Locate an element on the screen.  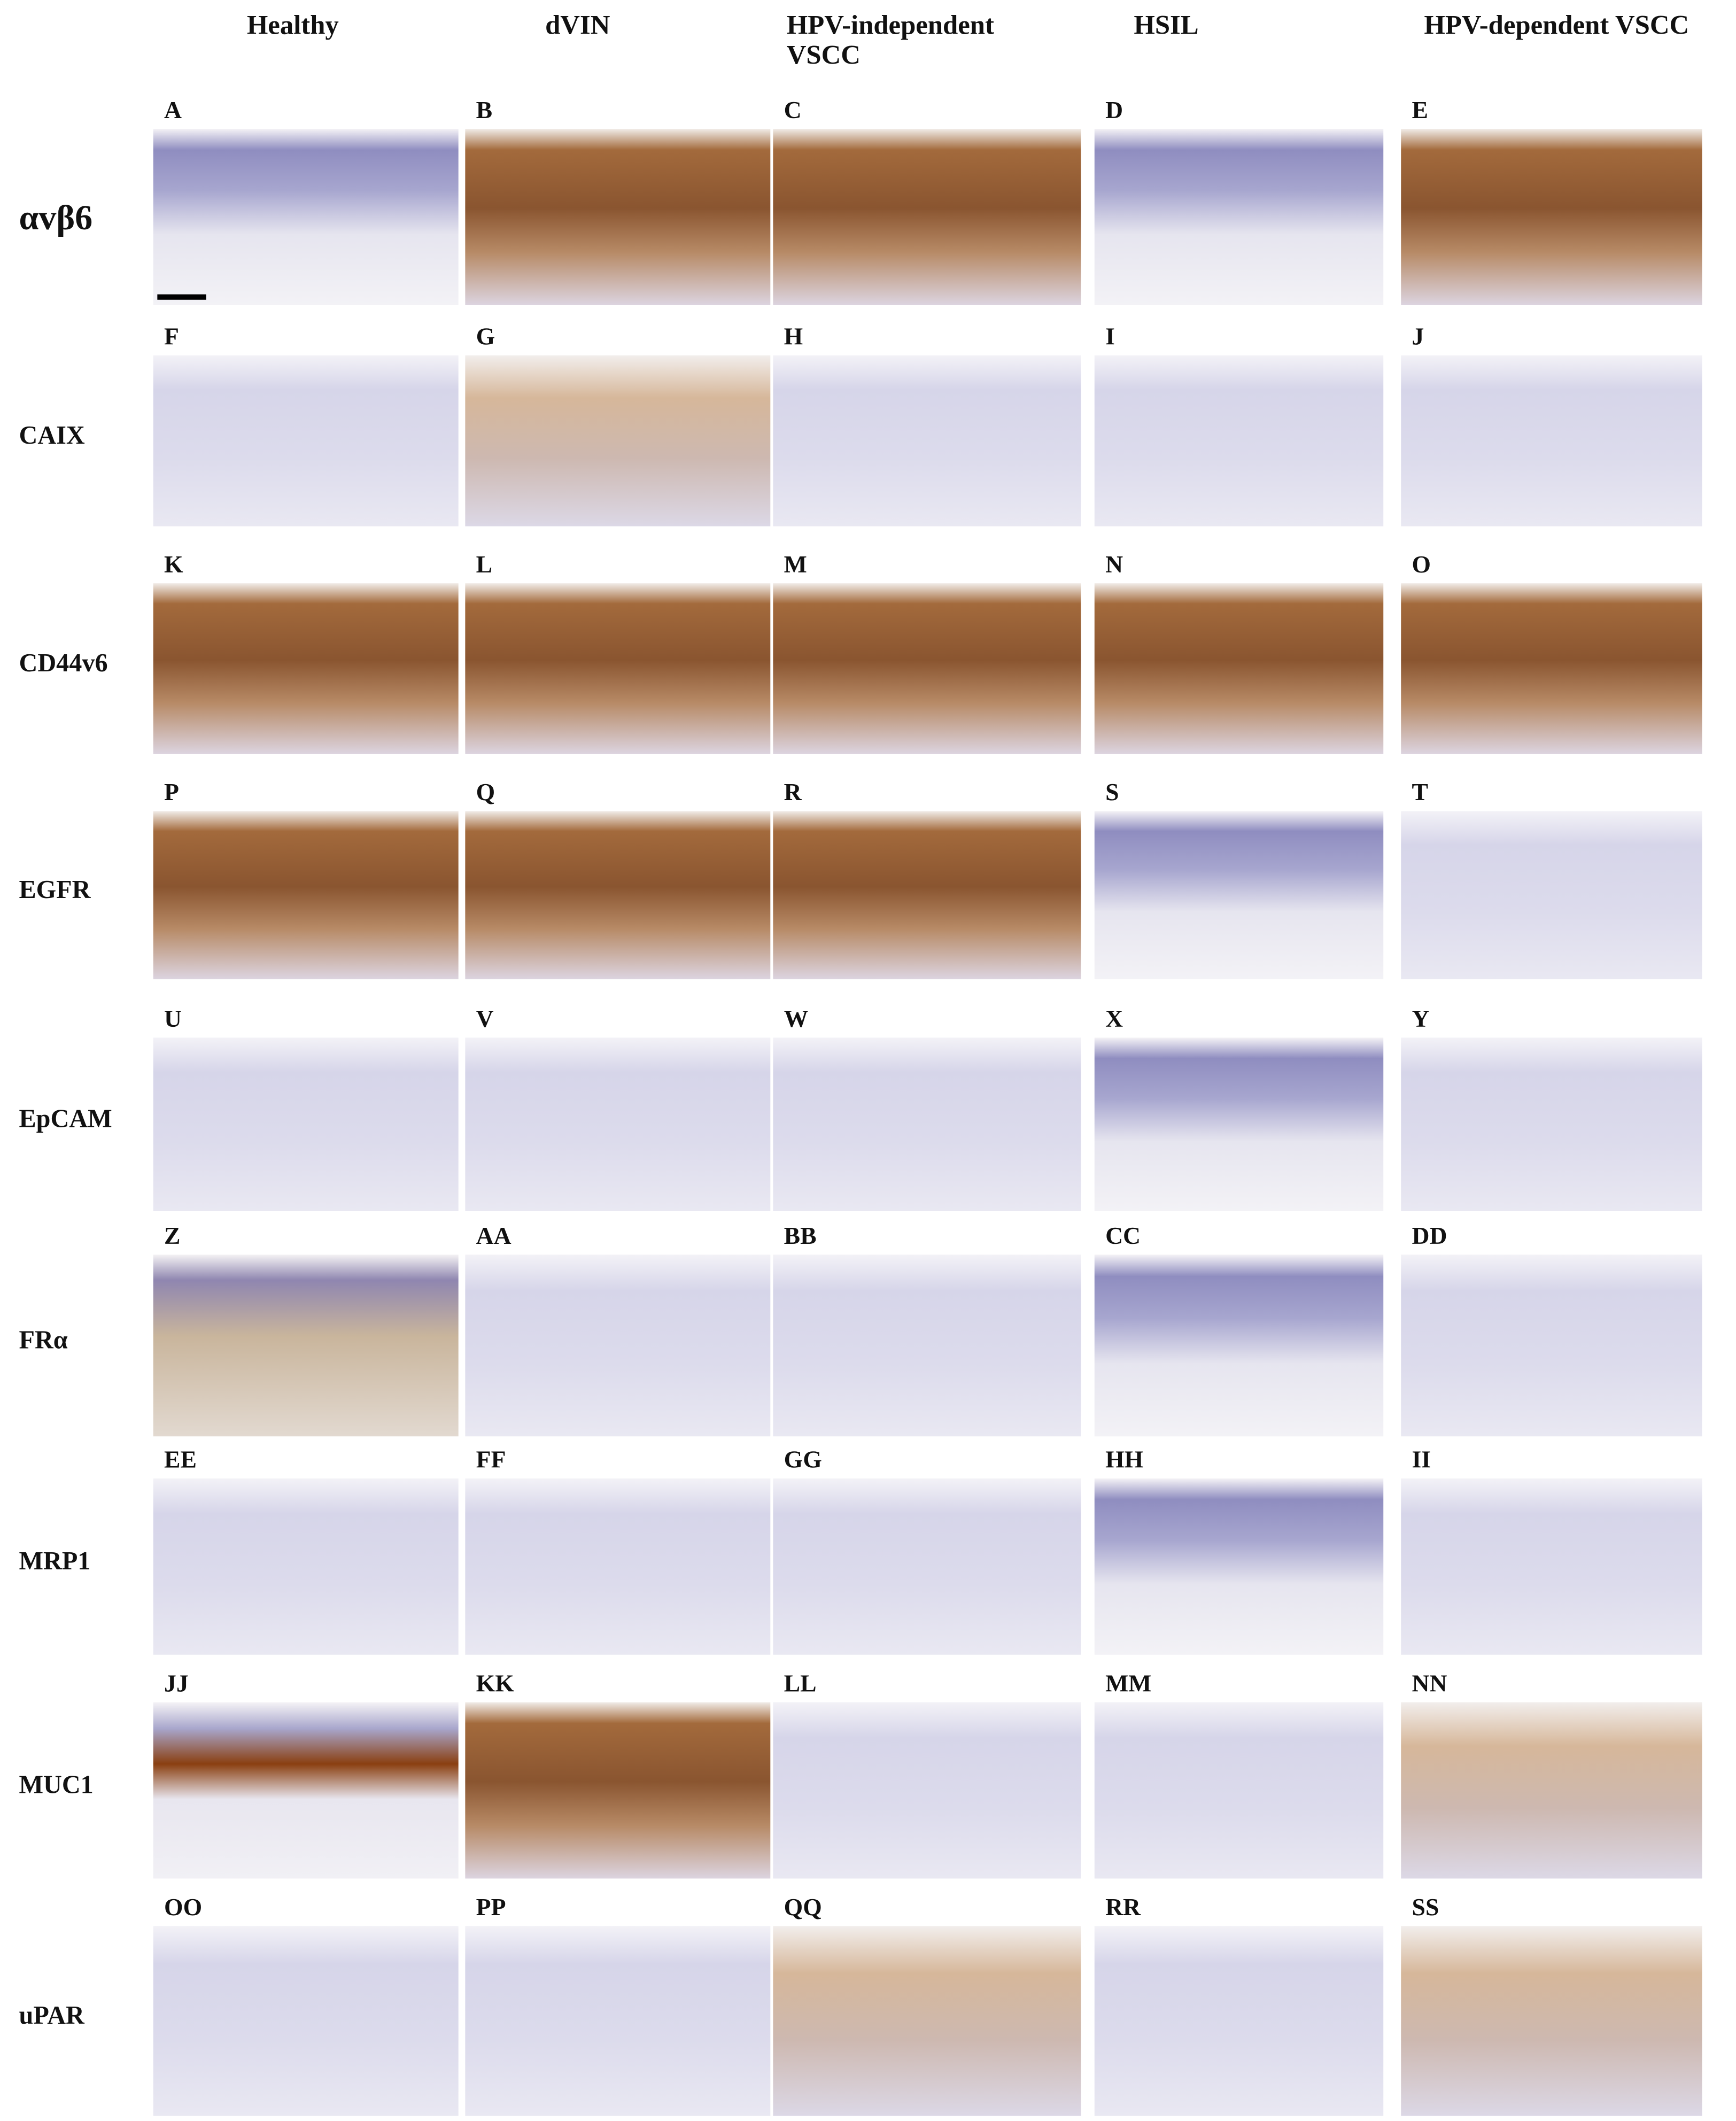
row-label: EpCAM is located at coordinates (65, 1119).